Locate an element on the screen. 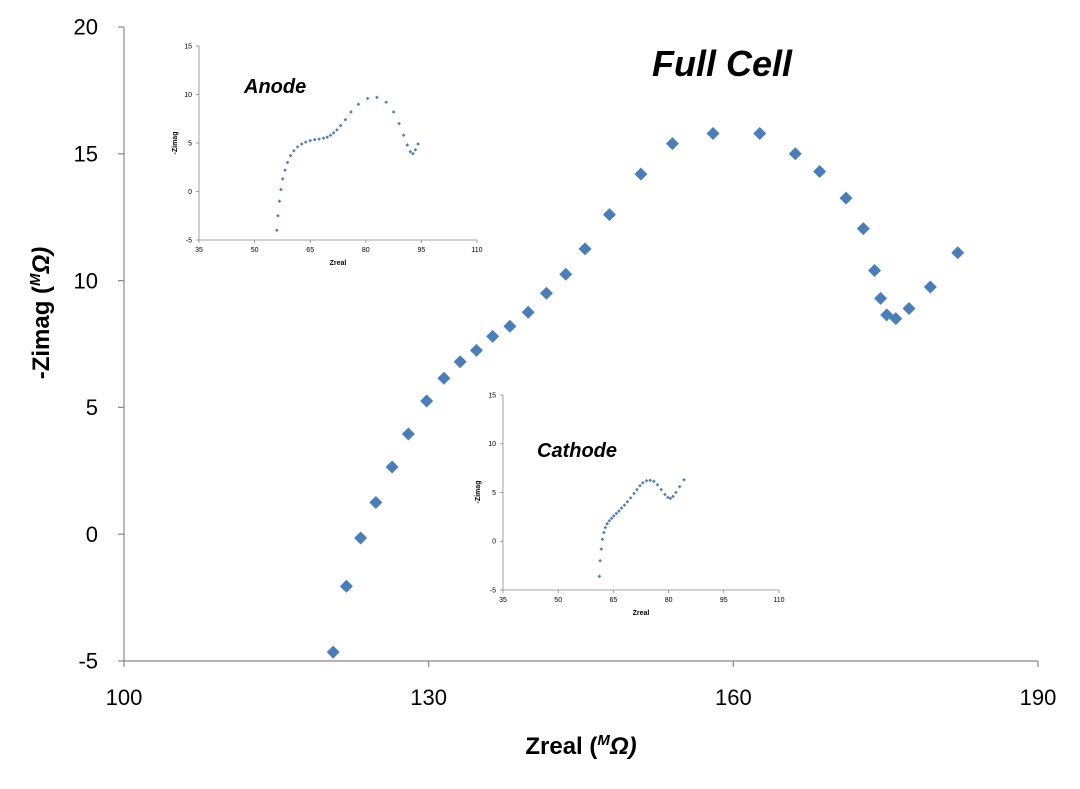 This screenshot has width=1080, height=789. main-y-tick-label: 20 is located at coordinates (86, 27).